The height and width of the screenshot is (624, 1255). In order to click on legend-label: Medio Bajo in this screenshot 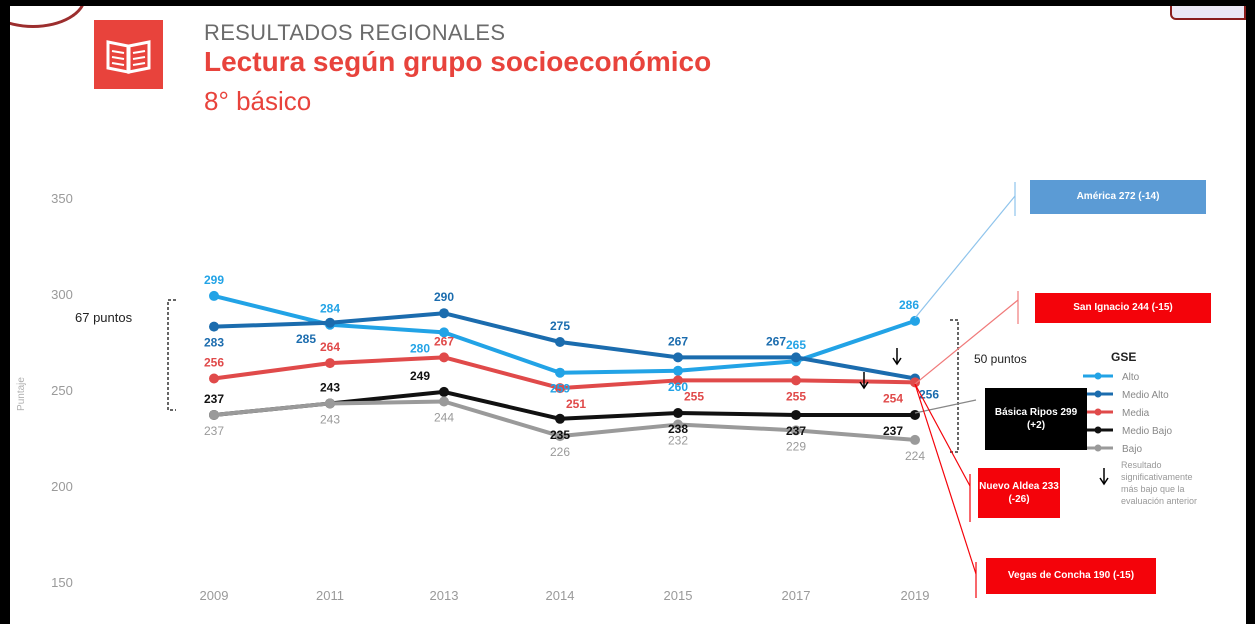, I will do `click(1147, 431)`.